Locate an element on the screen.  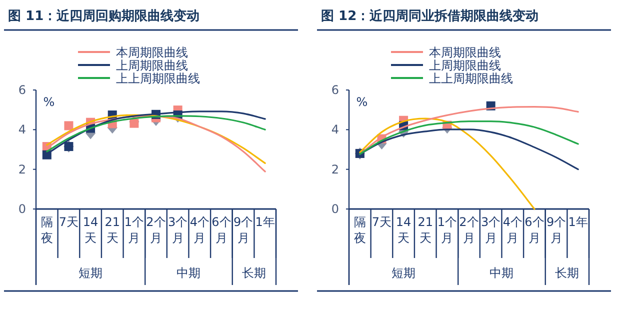
chart-title: 图 12：近四周同业拆借期限曲线变动 is located at coordinates (430, 16).